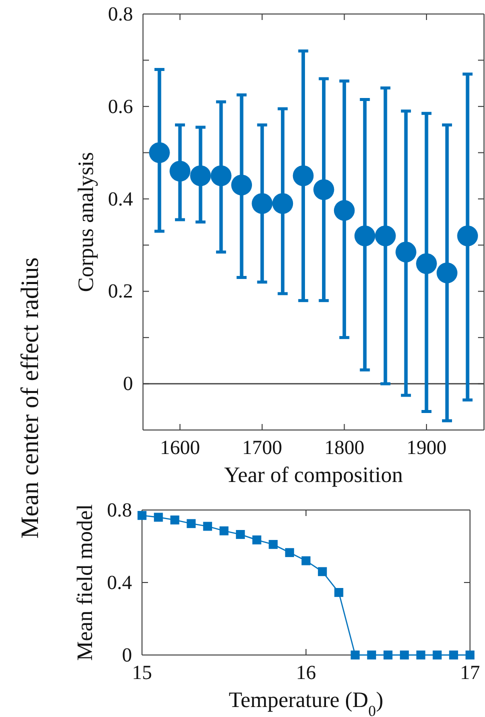 The height and width of the screenshot is (717, 485). What do you see at coordinates (84, 582) in the screenshot?
I see `y-axis-title: Mean field model` at bounding box center [84, 582].